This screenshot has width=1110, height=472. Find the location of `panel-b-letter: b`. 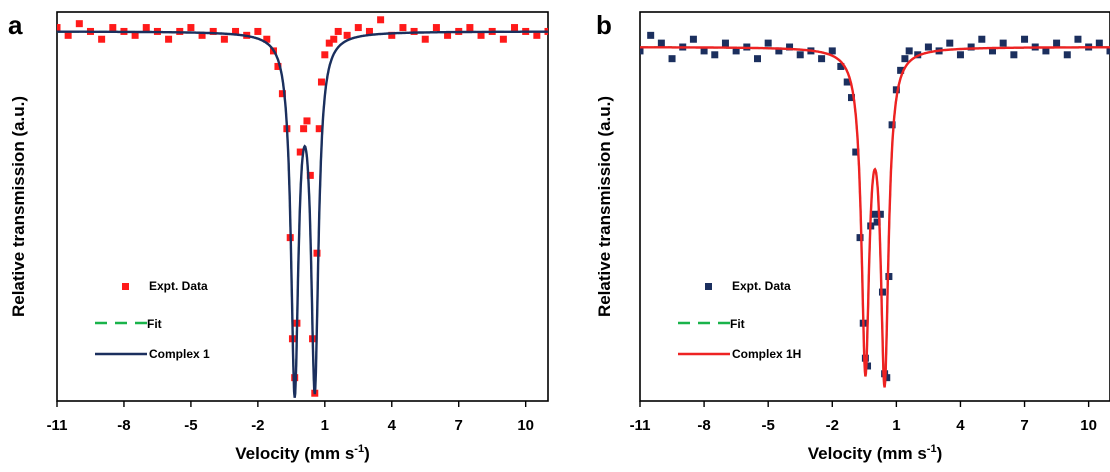

panel-b-letter: b is located at coordinates (604, 25).